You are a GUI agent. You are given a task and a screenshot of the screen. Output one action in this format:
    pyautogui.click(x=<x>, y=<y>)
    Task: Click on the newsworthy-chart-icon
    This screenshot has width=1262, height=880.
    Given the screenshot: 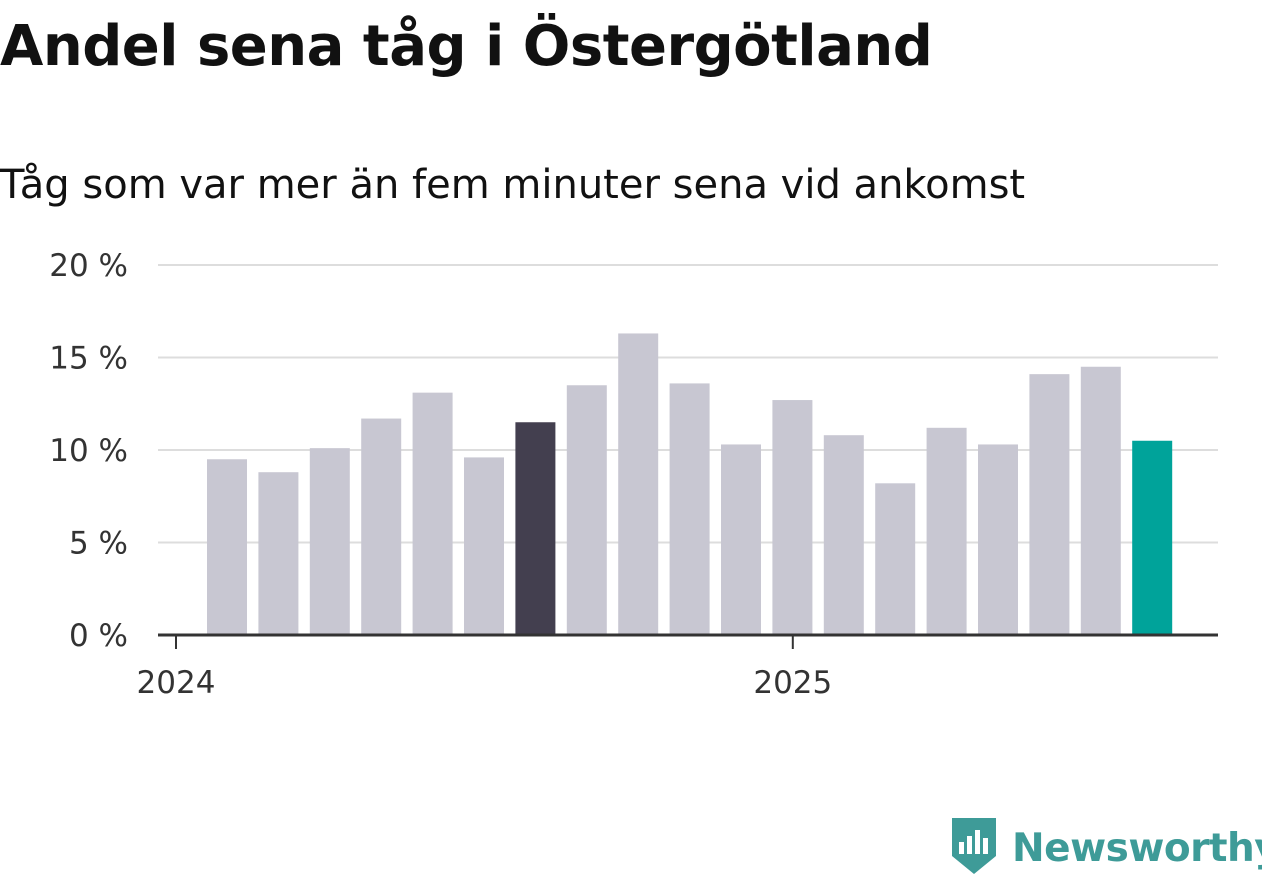 What is the action you would take?
    pyautogui.click(x=974, y=848)
    